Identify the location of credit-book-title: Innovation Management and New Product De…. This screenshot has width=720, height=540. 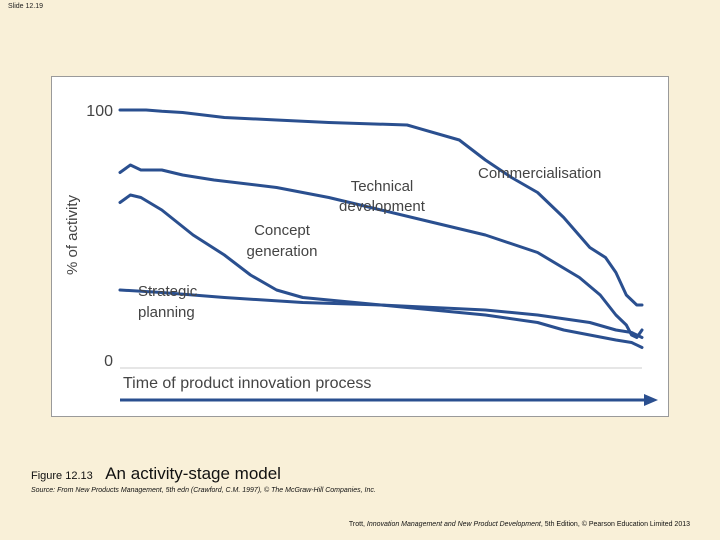
(453, 524).